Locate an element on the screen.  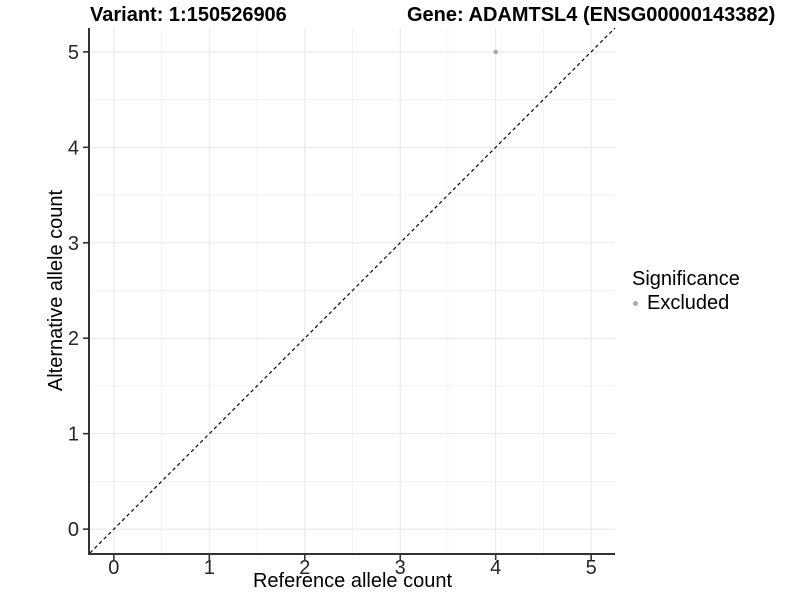
legend-entry-label: Excluded is located at coordinates (688, 303).